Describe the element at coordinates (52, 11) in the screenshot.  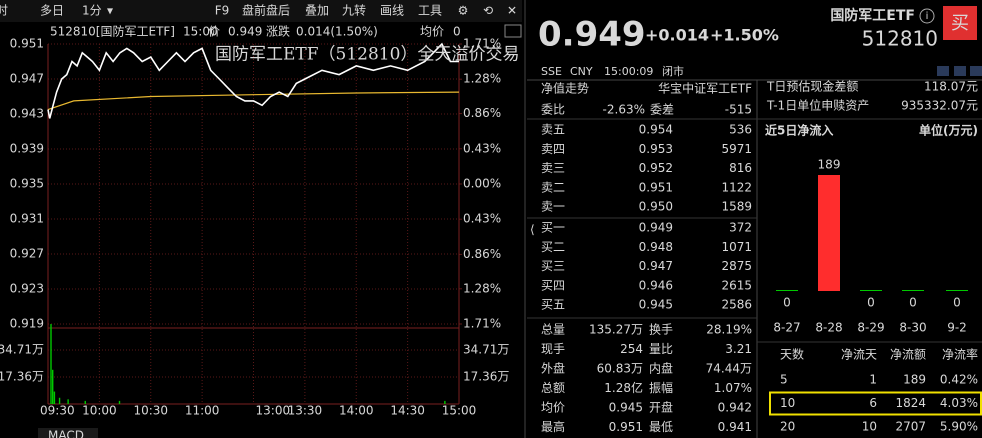
I see `toolbar-button: 多日` at that location.